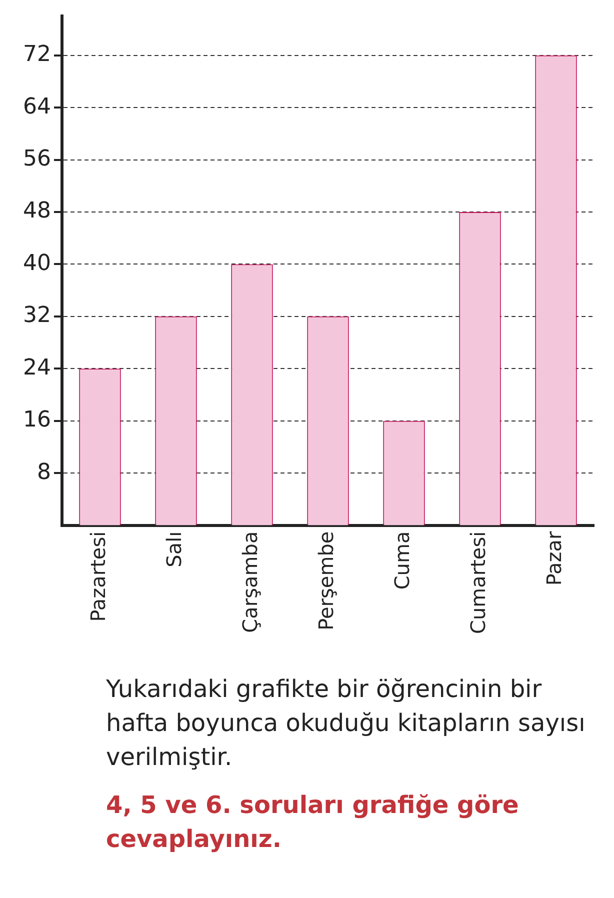 The width and height of the screenshot is (614, 898). I want to click on x-tick-label: Salı, so click(174, 549).